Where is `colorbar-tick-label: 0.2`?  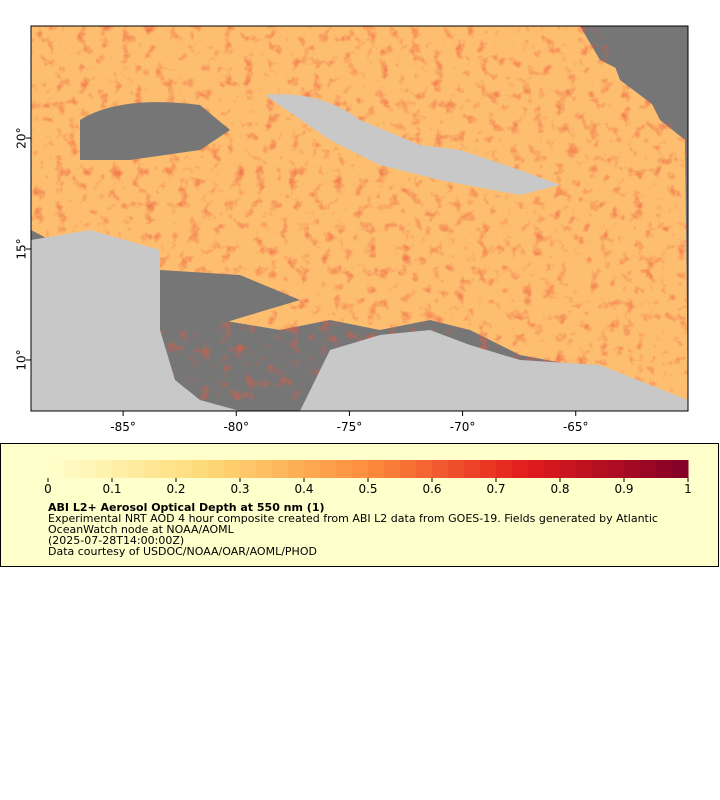
colorbar-tick-label: 0.2 is located at coordinates (175, 489).